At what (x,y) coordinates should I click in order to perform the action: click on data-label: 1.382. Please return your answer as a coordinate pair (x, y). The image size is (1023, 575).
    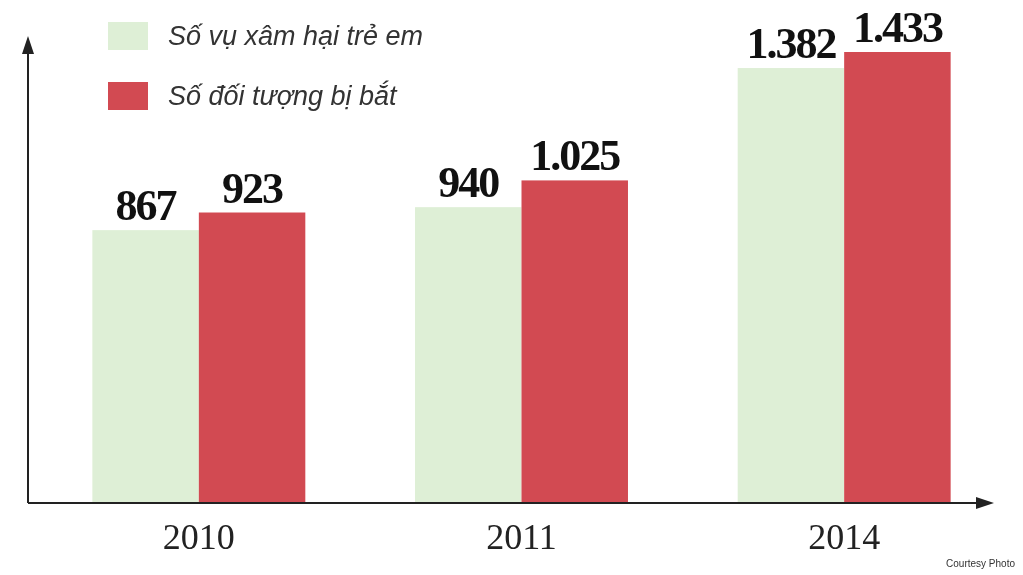
    Looking at the image, I should click on (791, 44).